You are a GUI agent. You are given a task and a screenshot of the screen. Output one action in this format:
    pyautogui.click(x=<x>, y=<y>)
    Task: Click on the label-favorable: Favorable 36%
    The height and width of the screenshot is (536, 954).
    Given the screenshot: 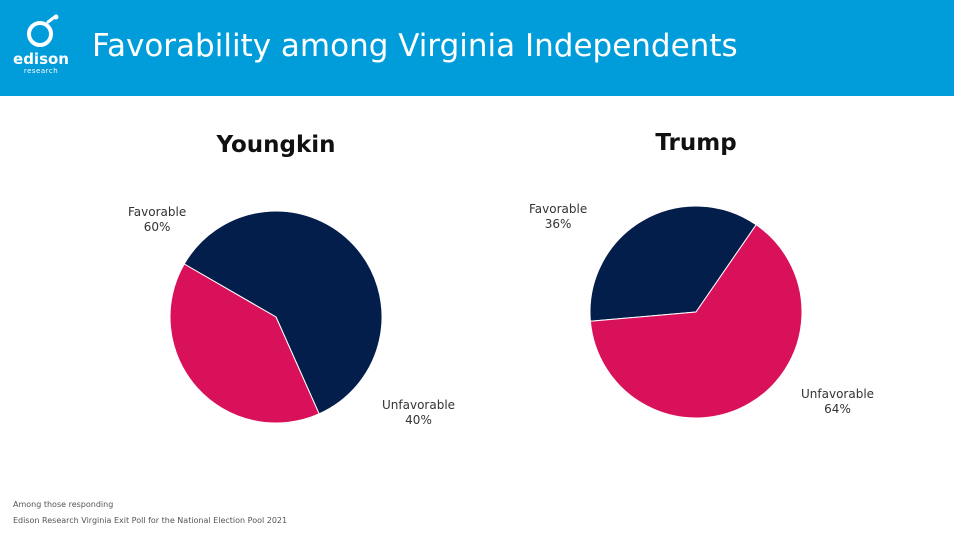 What is the action you would take?
    pyautogui.click(x=558, y=217)
    